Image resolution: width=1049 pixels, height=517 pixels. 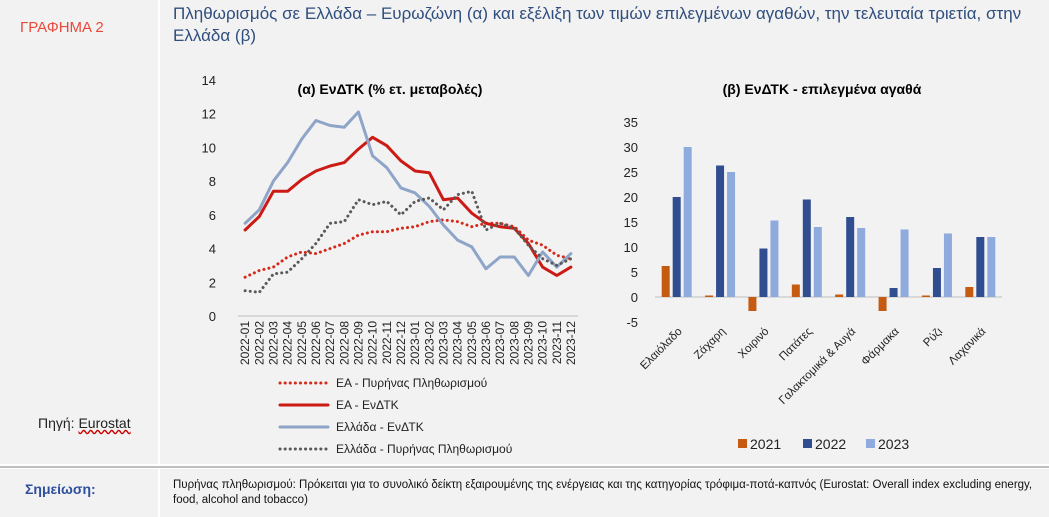 What do you see at coordinates (358, 343) in the screenshot?
I see `chart-a-xtick: 2022-09` at bounding box center [358, 343].